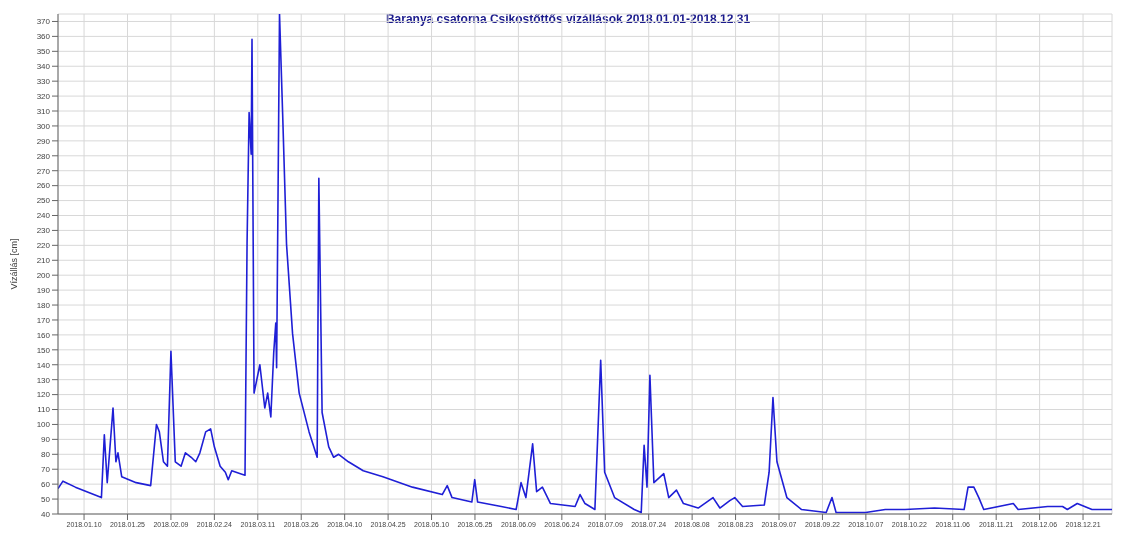 Image resolution: width=1136 pixels, height=540 pixels. Describe the element at coordinates (43, 365) in the screenshot. I see `y-tick-label: 140` at that location.